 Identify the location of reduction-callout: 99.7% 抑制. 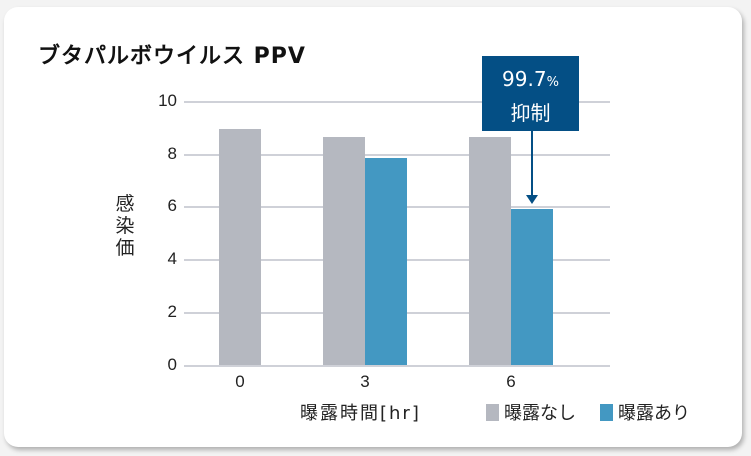
(530, 93).